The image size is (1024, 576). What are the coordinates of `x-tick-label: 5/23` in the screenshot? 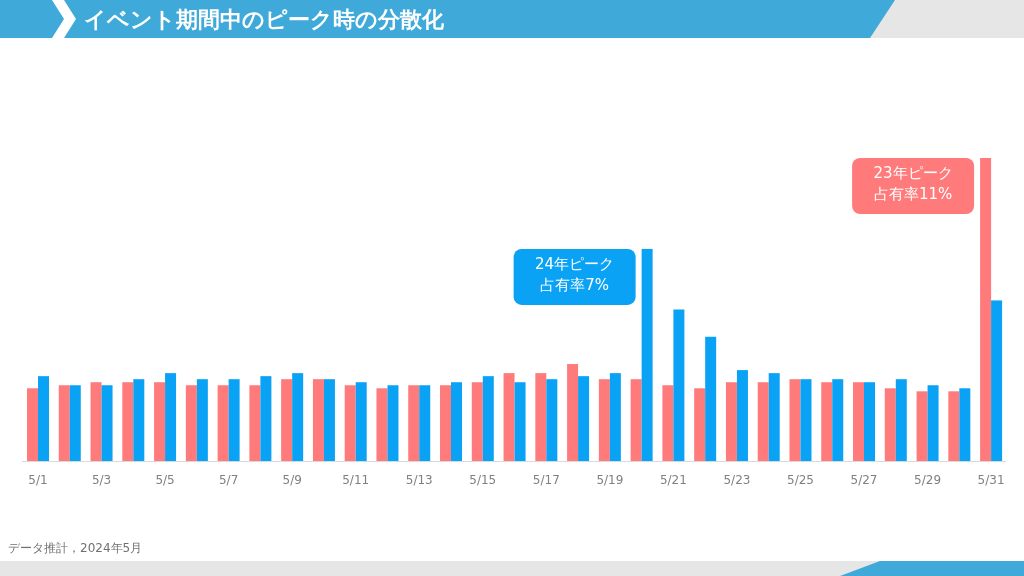 It's located at (737, 480).